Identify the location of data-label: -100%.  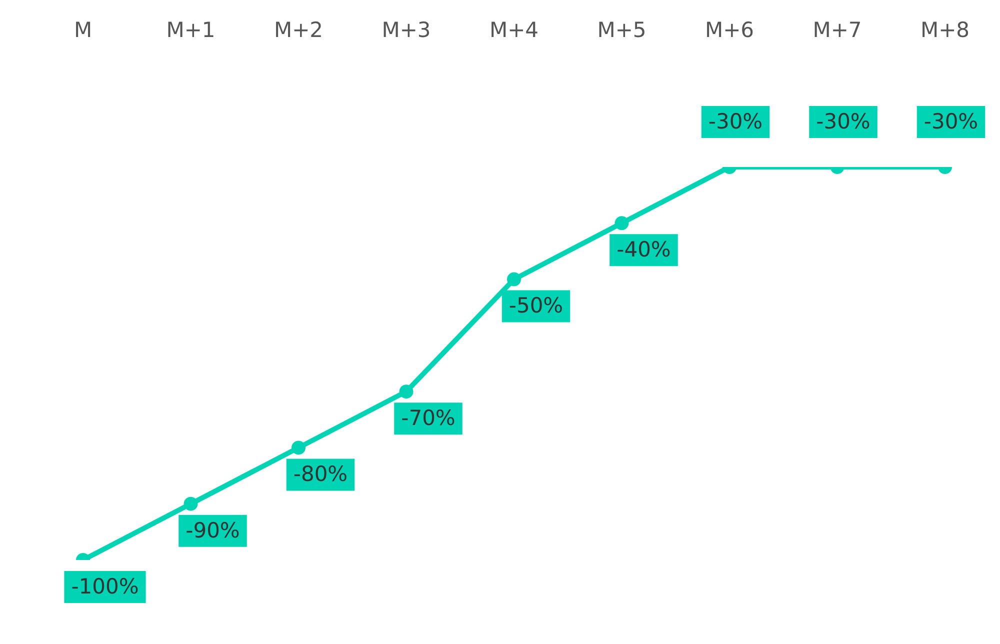
(105, 586).